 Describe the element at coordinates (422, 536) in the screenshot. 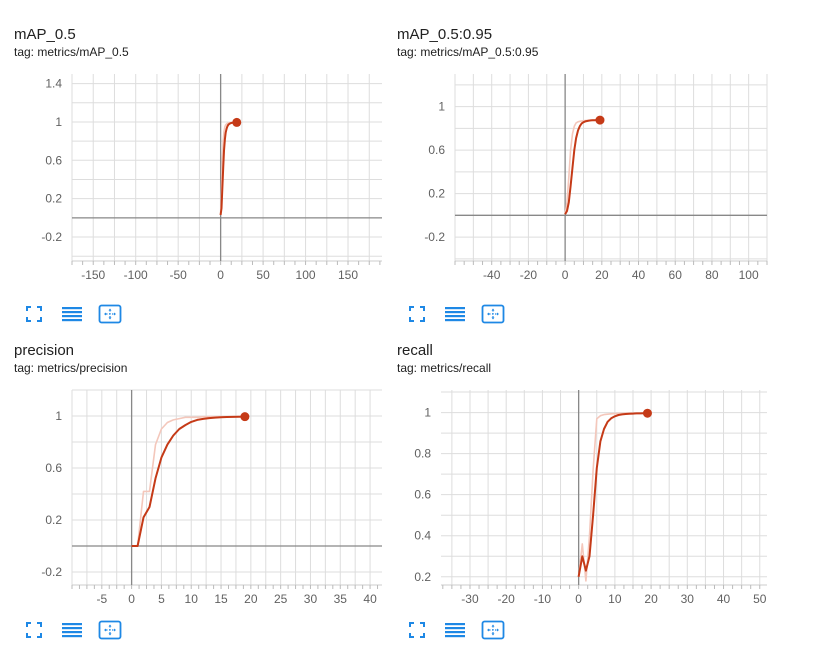

I see `y-tick-label: 0.4` at that location.